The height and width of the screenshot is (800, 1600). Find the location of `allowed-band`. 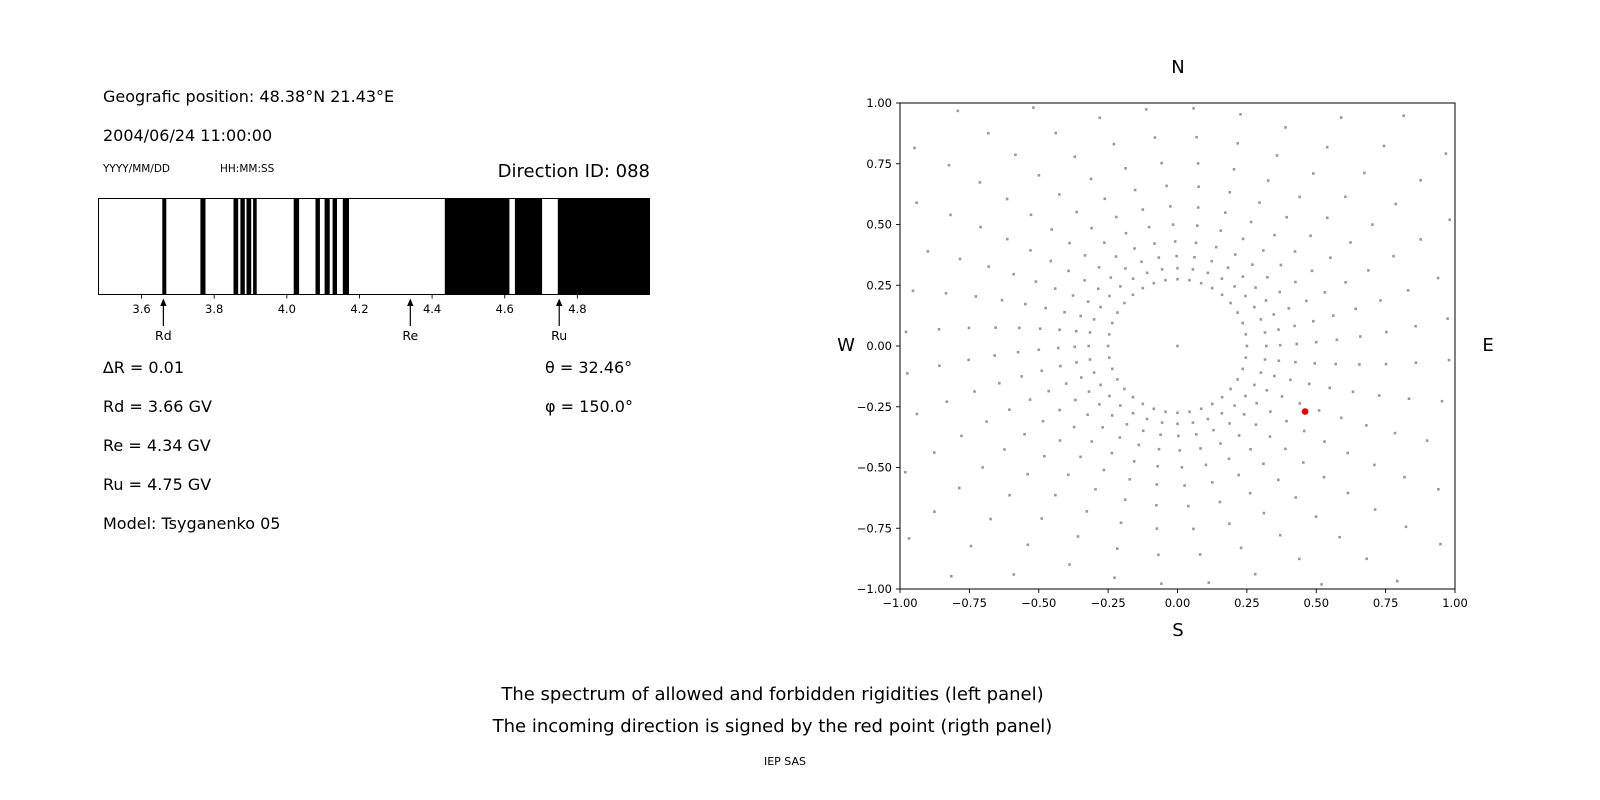

allowed-band is located at coordinates (345, 246).